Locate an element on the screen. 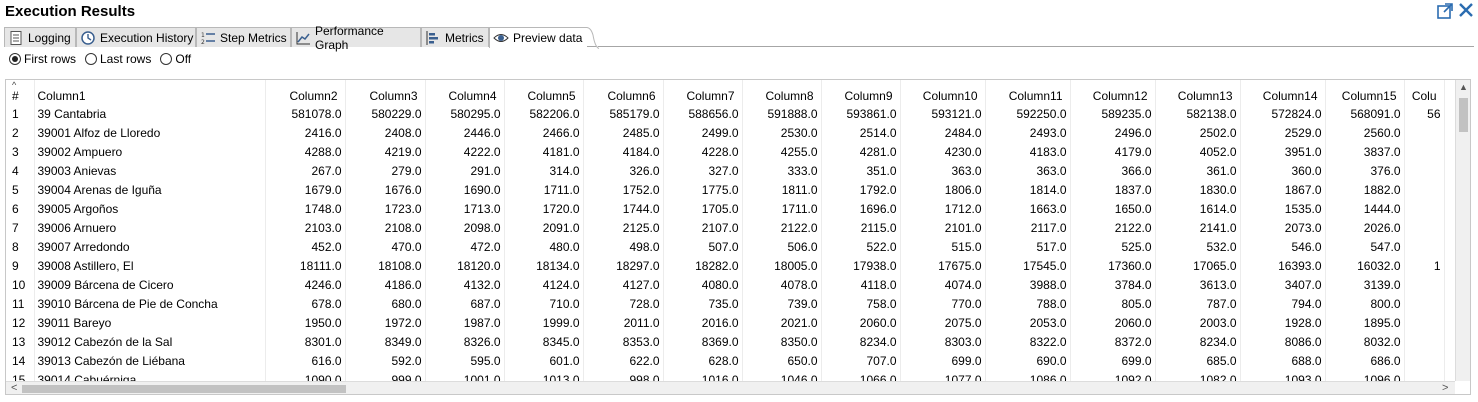 The height and width of the screenshot is (402, 1478). column-header: Column4 is located at coordinates (465, 92).